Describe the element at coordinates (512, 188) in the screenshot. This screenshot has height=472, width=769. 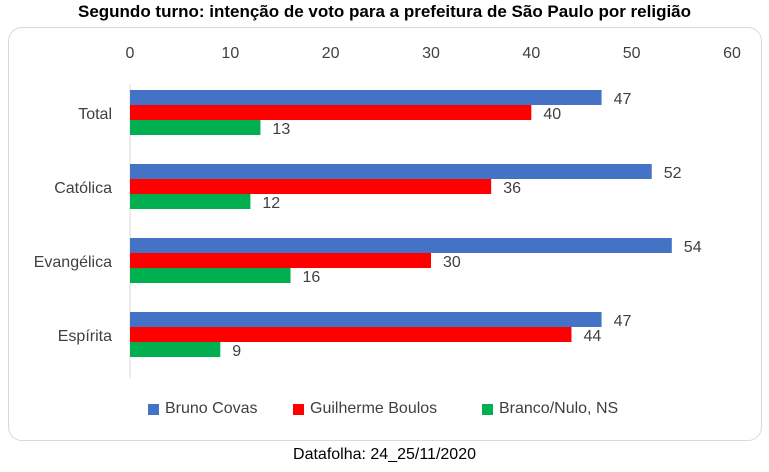
I see `data-label: 36` at that location.